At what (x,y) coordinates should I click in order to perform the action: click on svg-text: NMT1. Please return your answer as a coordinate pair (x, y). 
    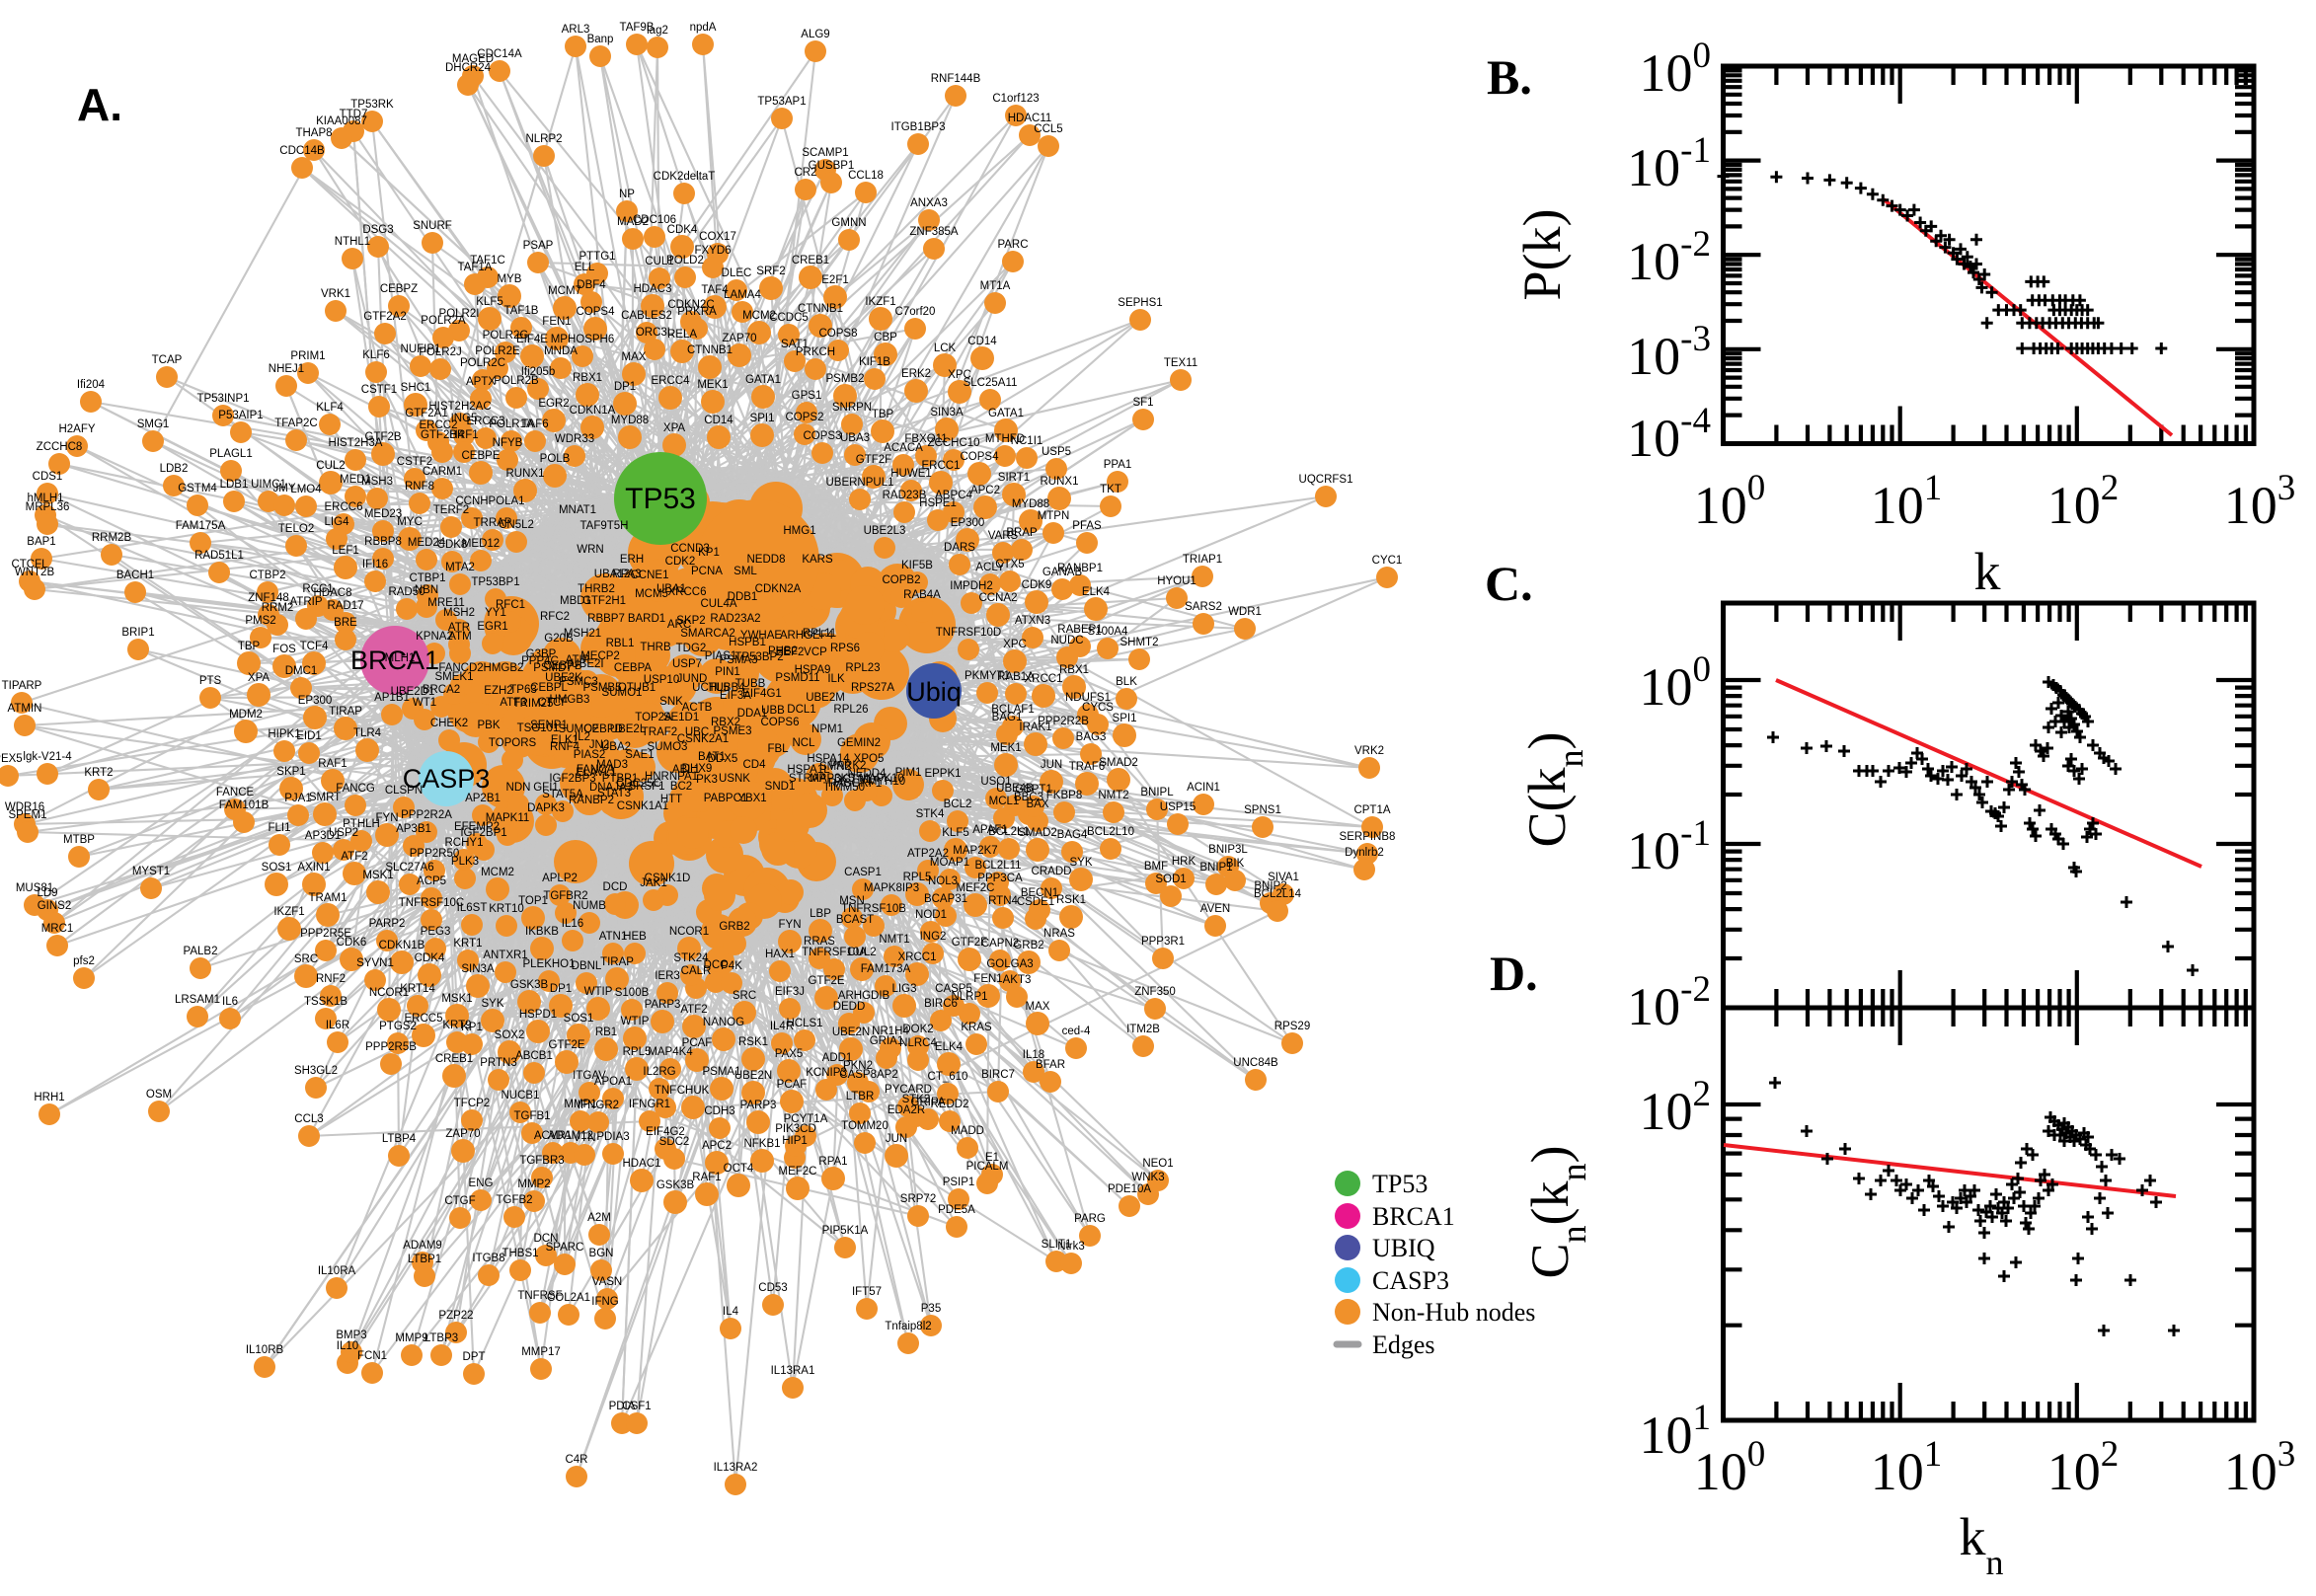
    Looking at the image, I should click on (894, 940).